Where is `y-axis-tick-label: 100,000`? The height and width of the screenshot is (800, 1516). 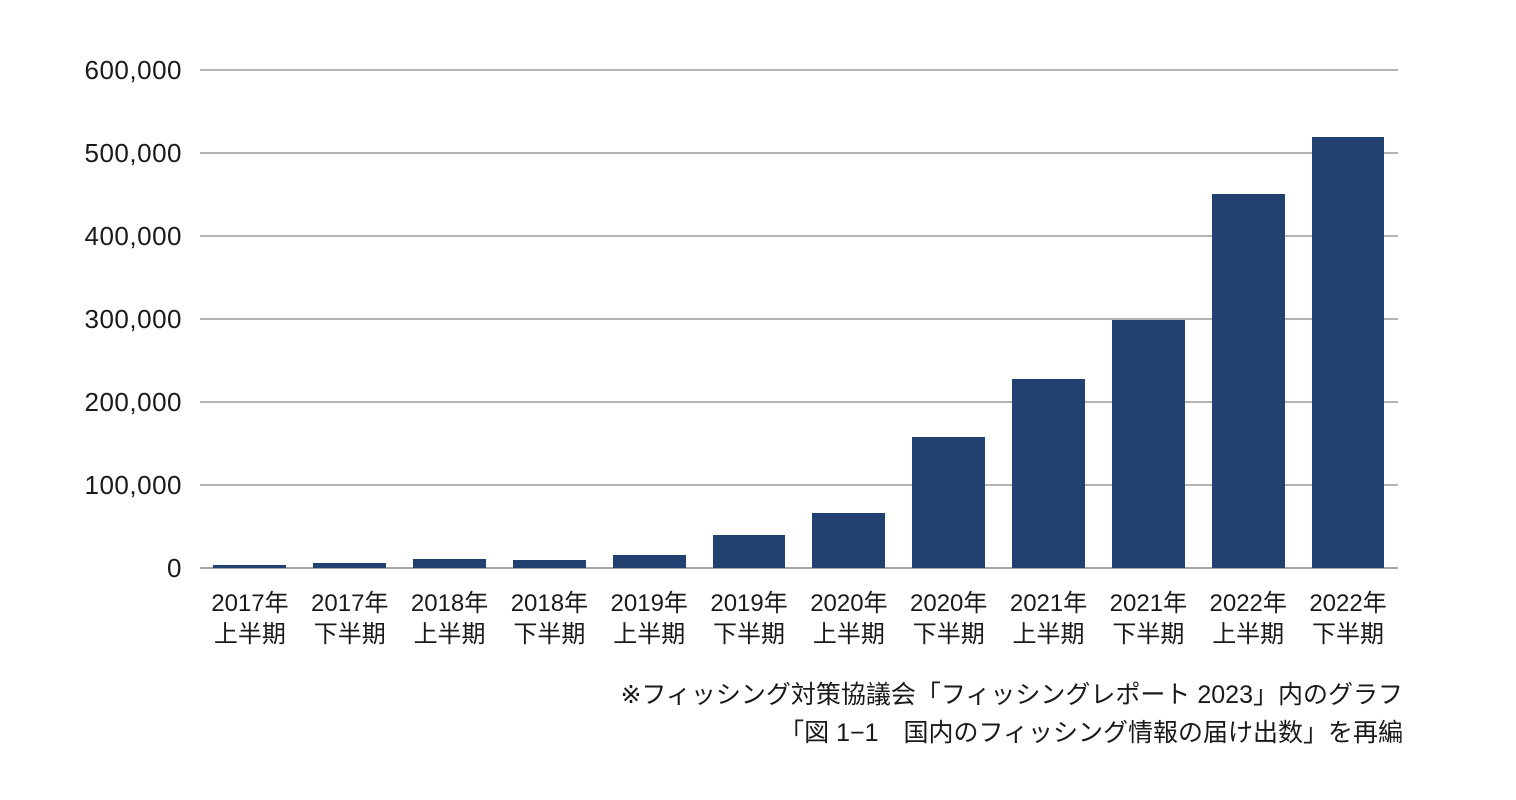
y-axis-tick-label: 100,000 is located at coordinates (133, 485).